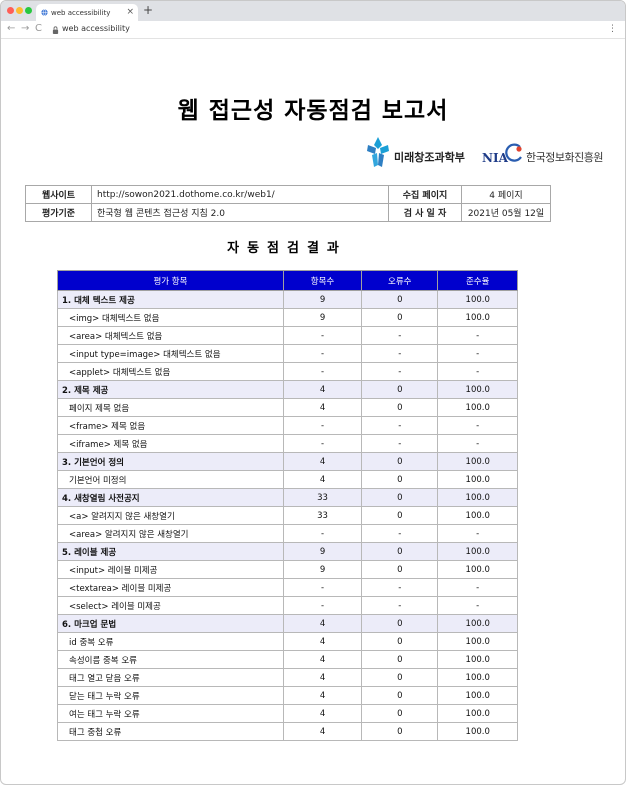  I want to click on close-window-icon, so click(10, 10).